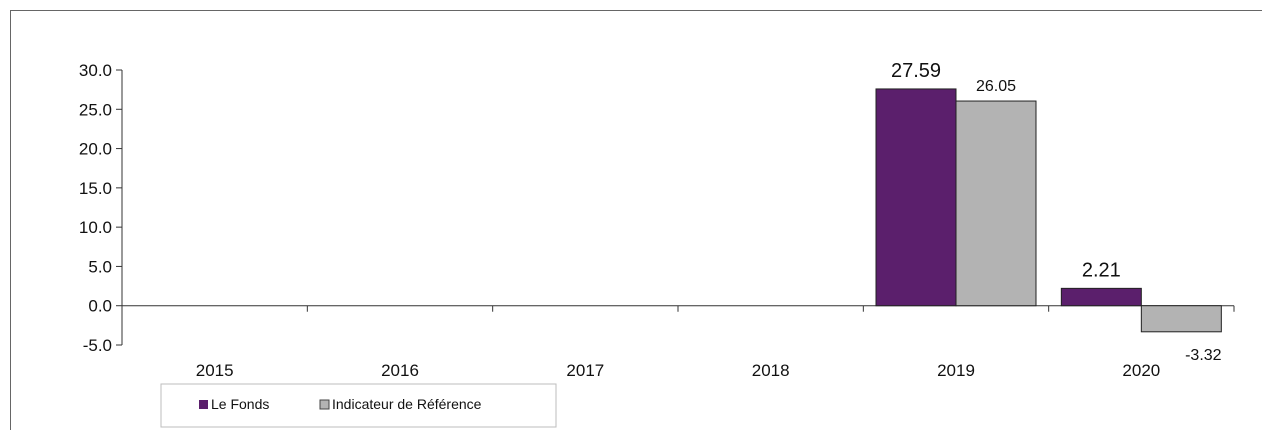 Image resolution: width=1262 pixels, height=430 pixels. Describe the element at coordinates (585, 370) in the screenshot. I see `x-tick-label: 2017` at that location.